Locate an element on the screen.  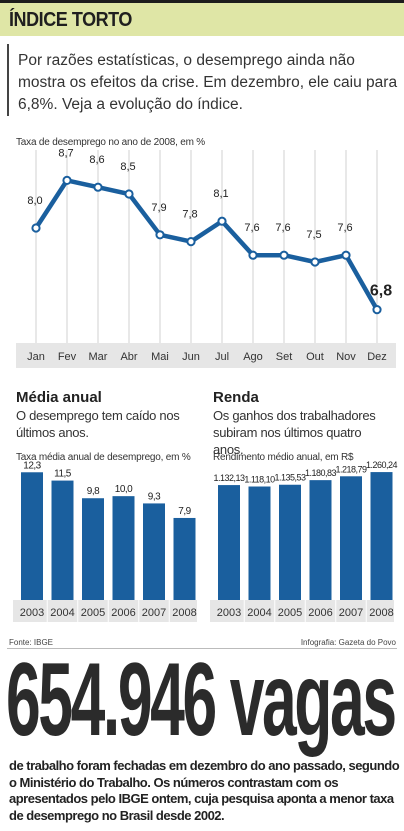
series-line is located at coordinates (206, 244).